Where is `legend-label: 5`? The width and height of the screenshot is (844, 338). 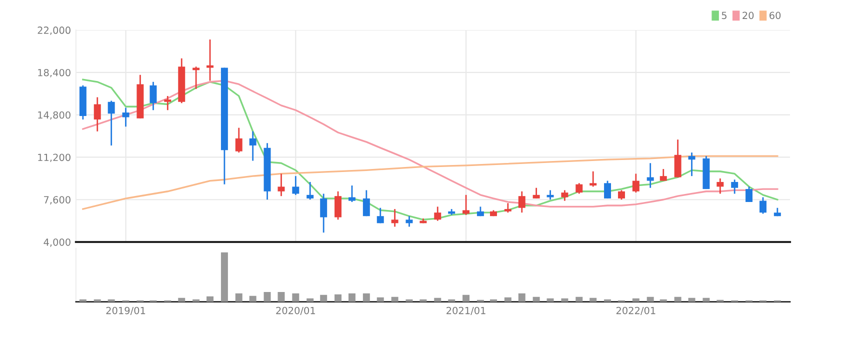 legend-label: 5 is located at coordinates (724, 16).